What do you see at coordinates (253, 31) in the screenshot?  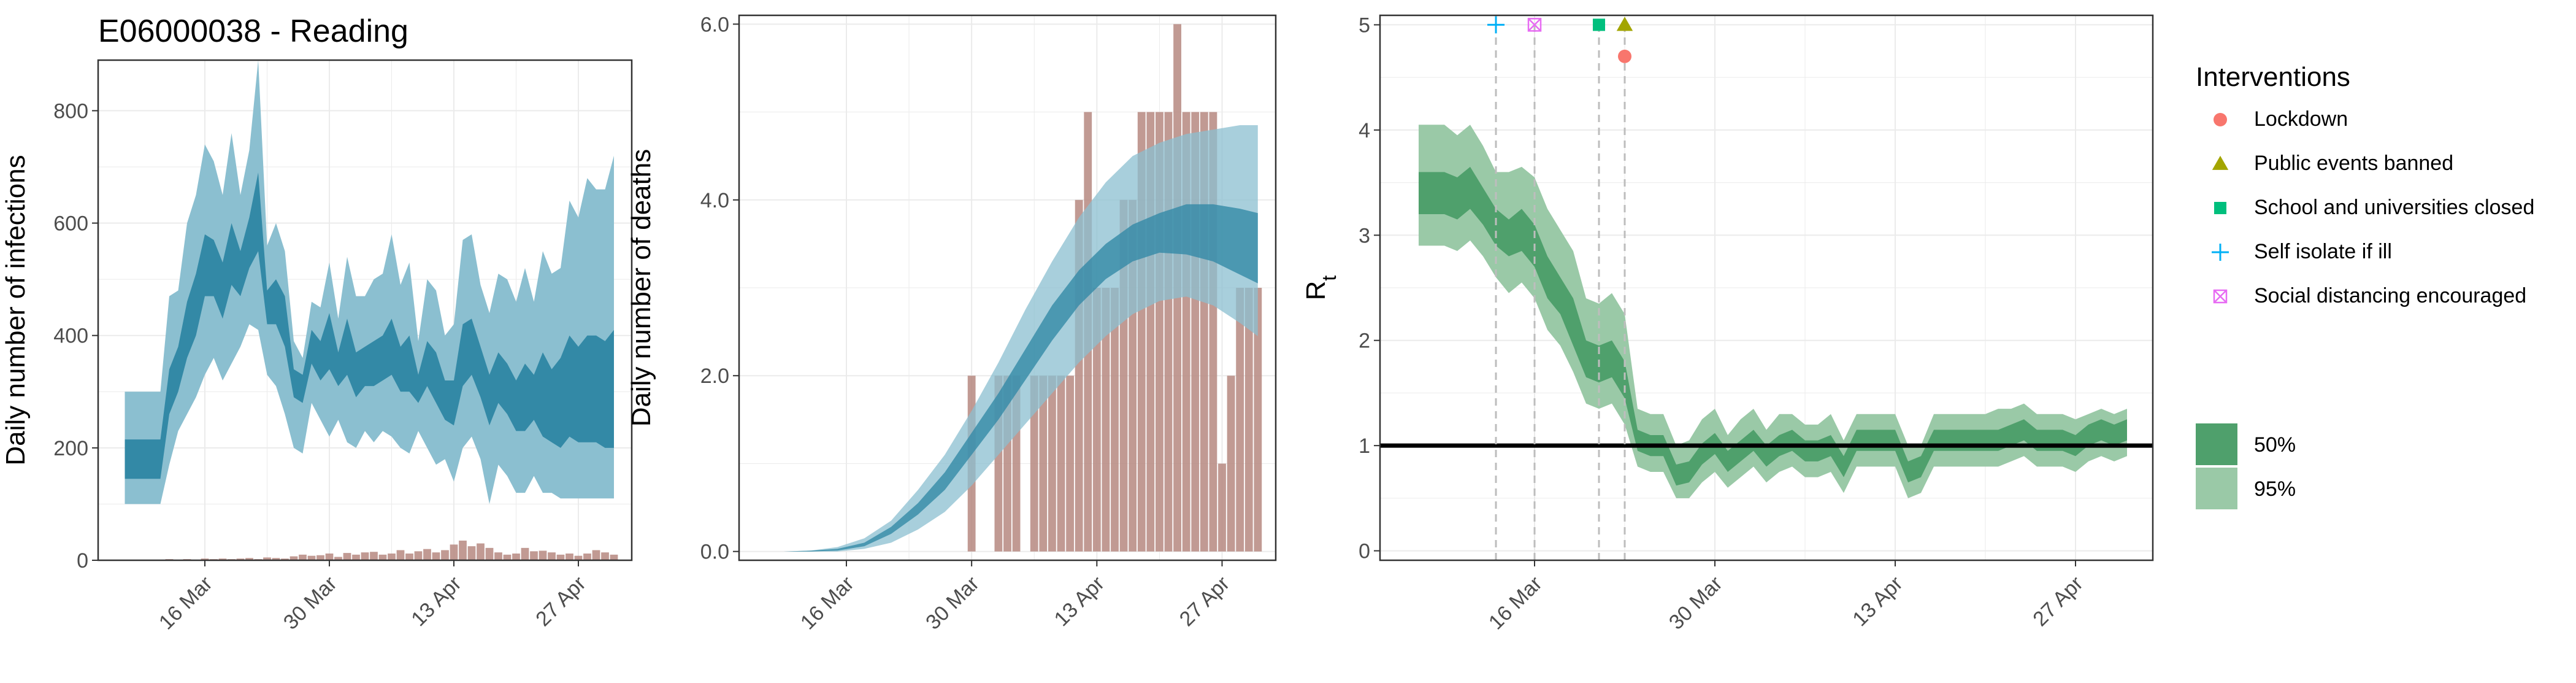 I see `chart-title: E06000038 - Reading` at bounding box center [253, 31].